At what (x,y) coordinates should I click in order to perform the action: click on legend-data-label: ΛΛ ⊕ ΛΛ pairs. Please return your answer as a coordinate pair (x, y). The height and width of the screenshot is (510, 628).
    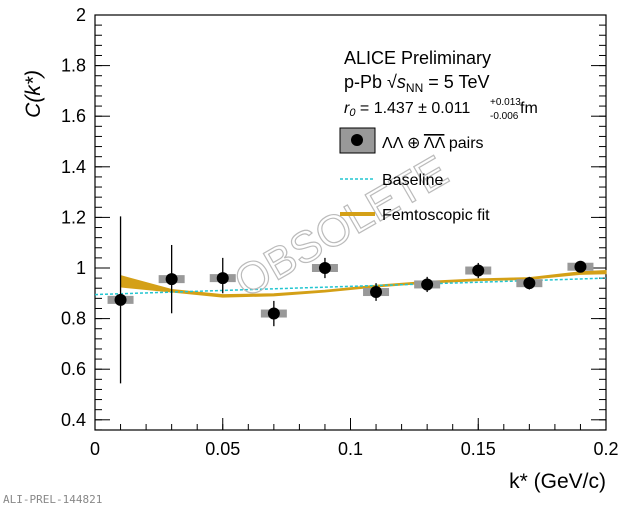
    Looking at the image, I should click on (433, 143).